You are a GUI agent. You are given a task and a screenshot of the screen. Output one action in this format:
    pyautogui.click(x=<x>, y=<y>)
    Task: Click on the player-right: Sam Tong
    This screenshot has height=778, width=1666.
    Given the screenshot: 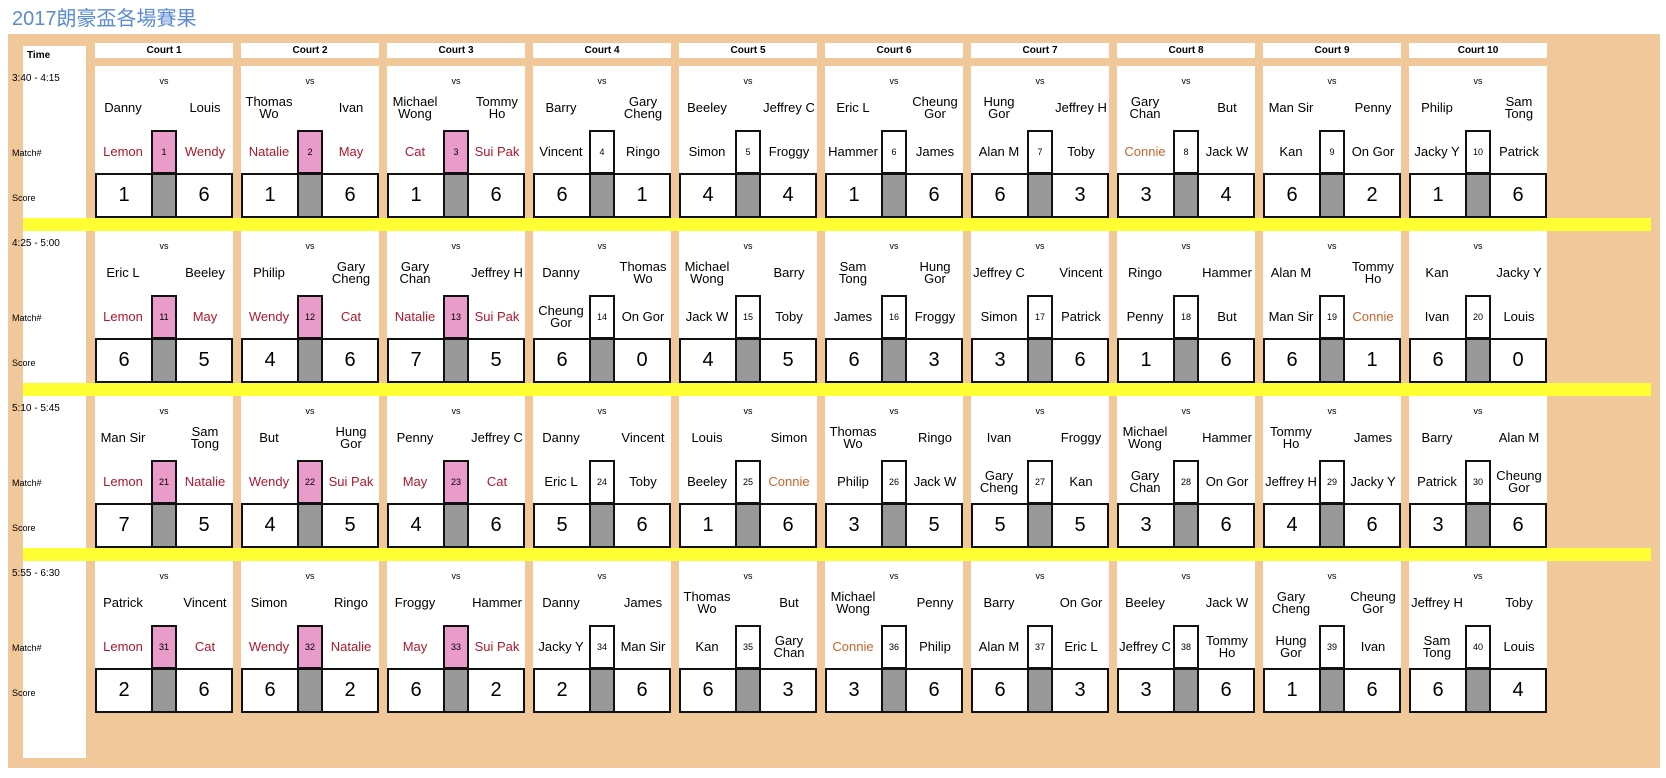 What is the action you would take?
    pyautogui.click(x=205, y=437)
    